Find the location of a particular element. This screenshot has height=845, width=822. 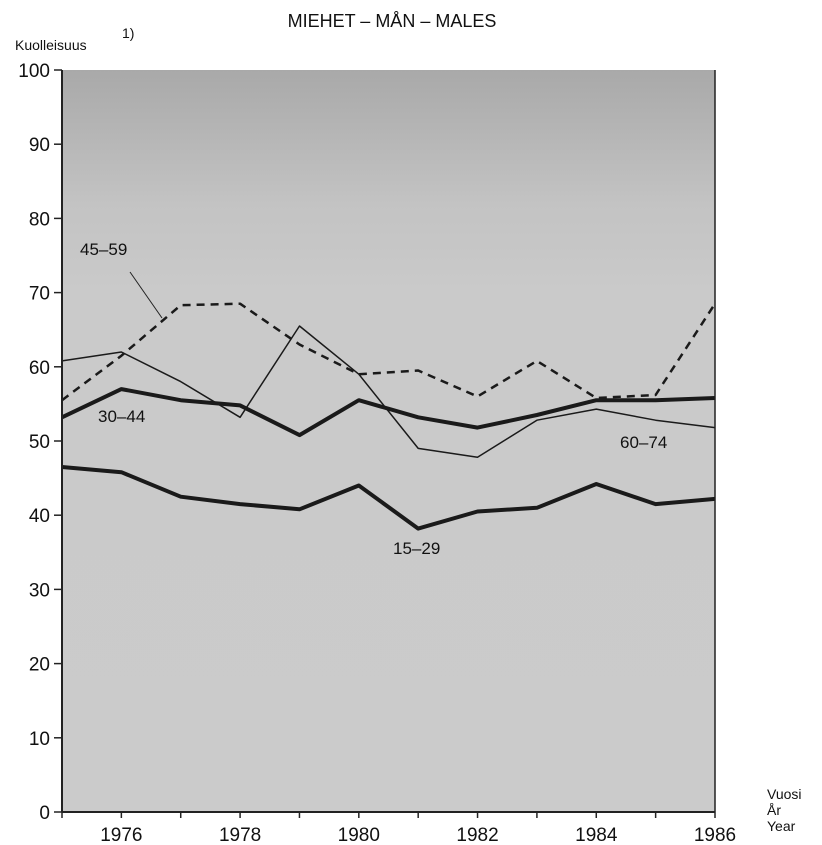

series-label: 60–74 is located at coordinates (643, 442).